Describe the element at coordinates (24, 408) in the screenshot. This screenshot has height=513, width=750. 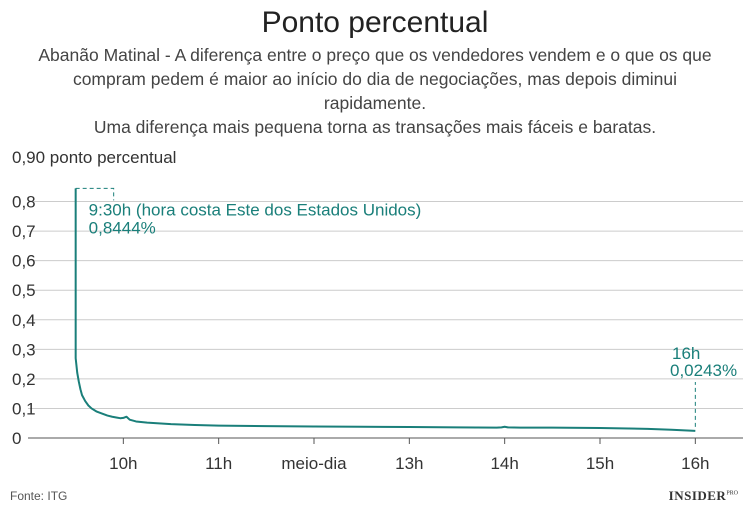
I see `y-tick-label: 0,1` at that location.